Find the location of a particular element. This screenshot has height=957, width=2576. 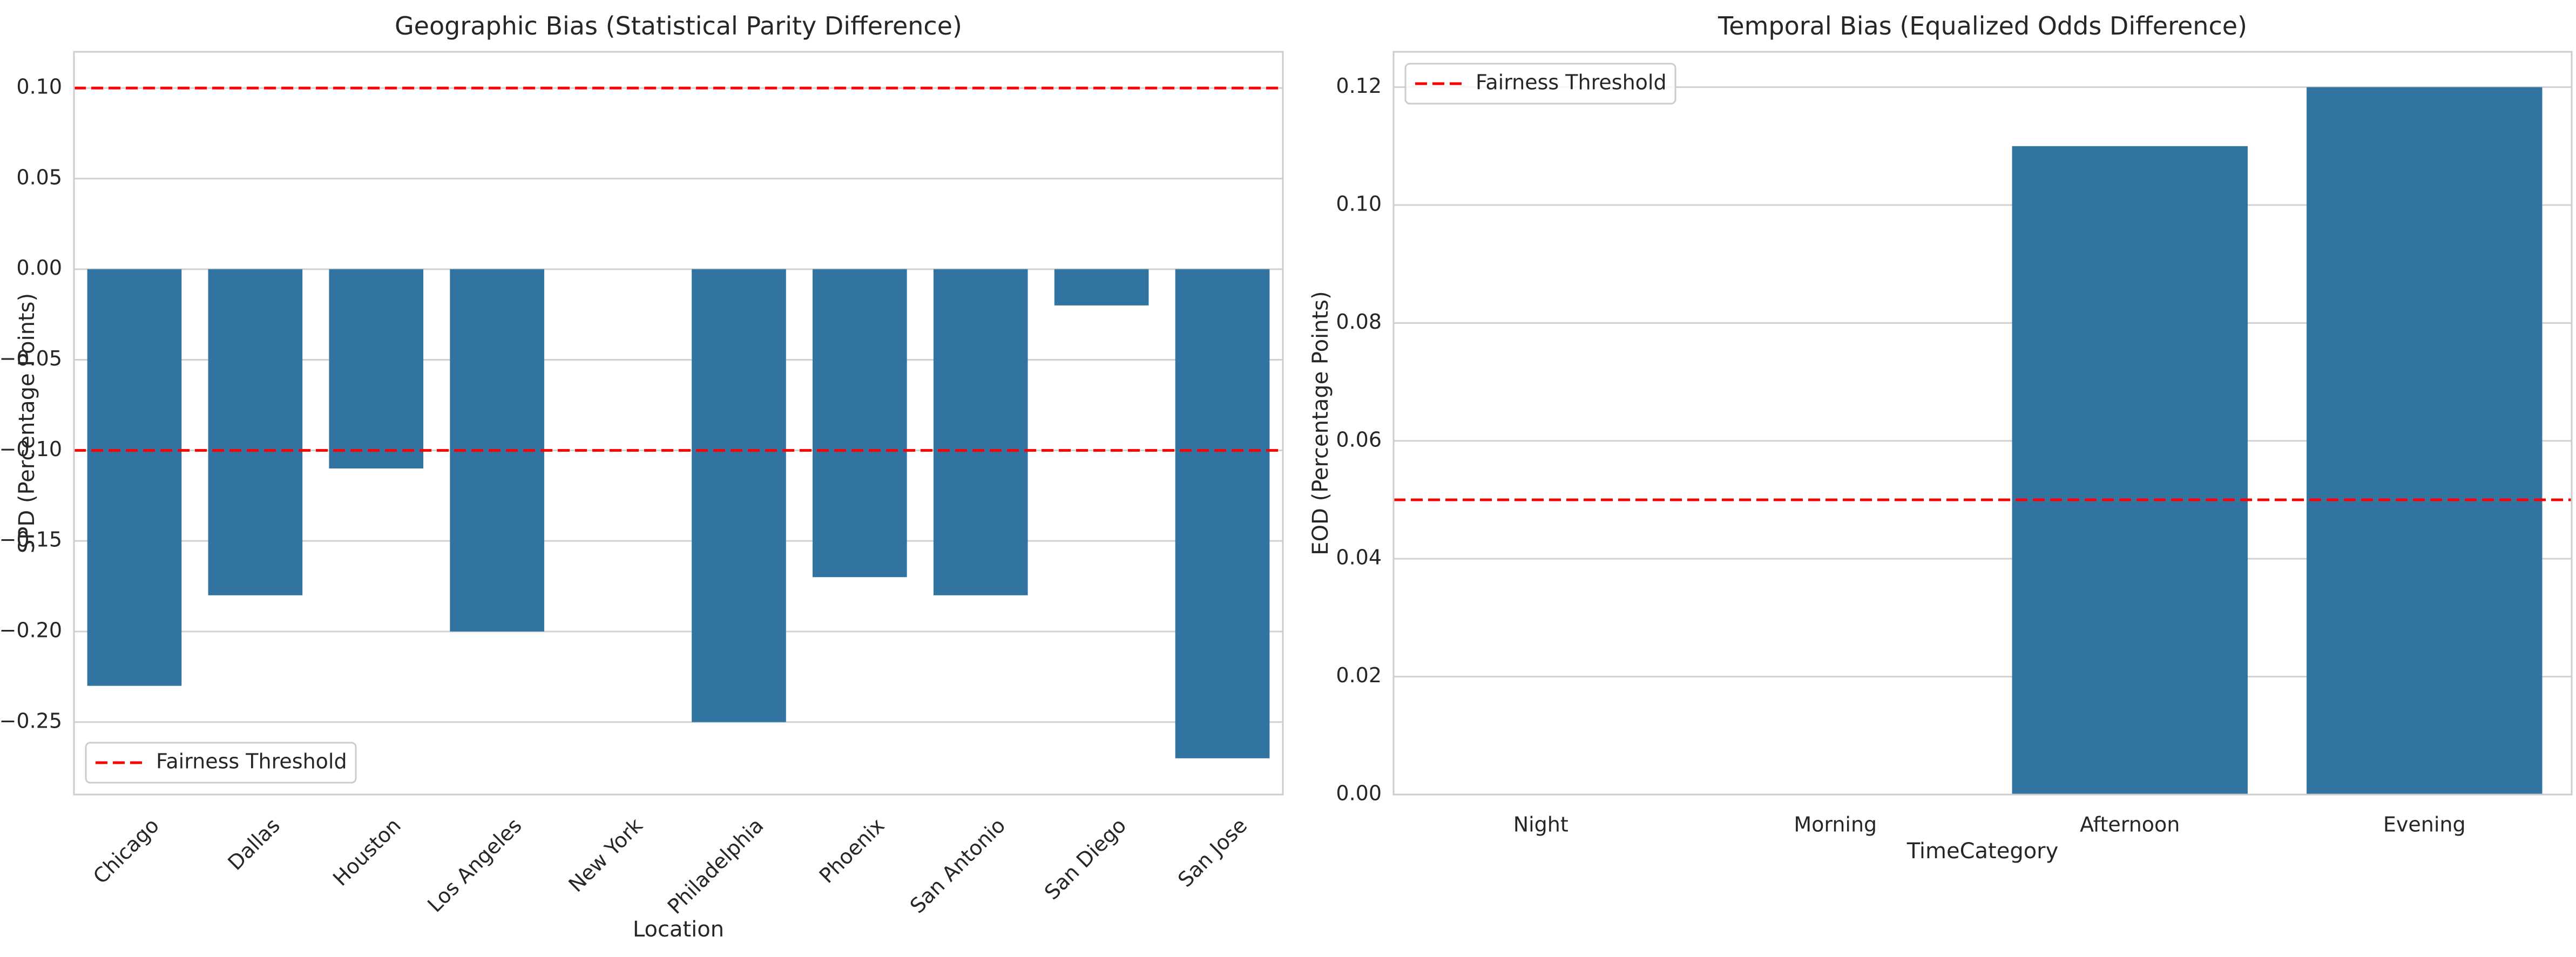

y-tick-label: −0.20 is located at coordinates (31, 630).